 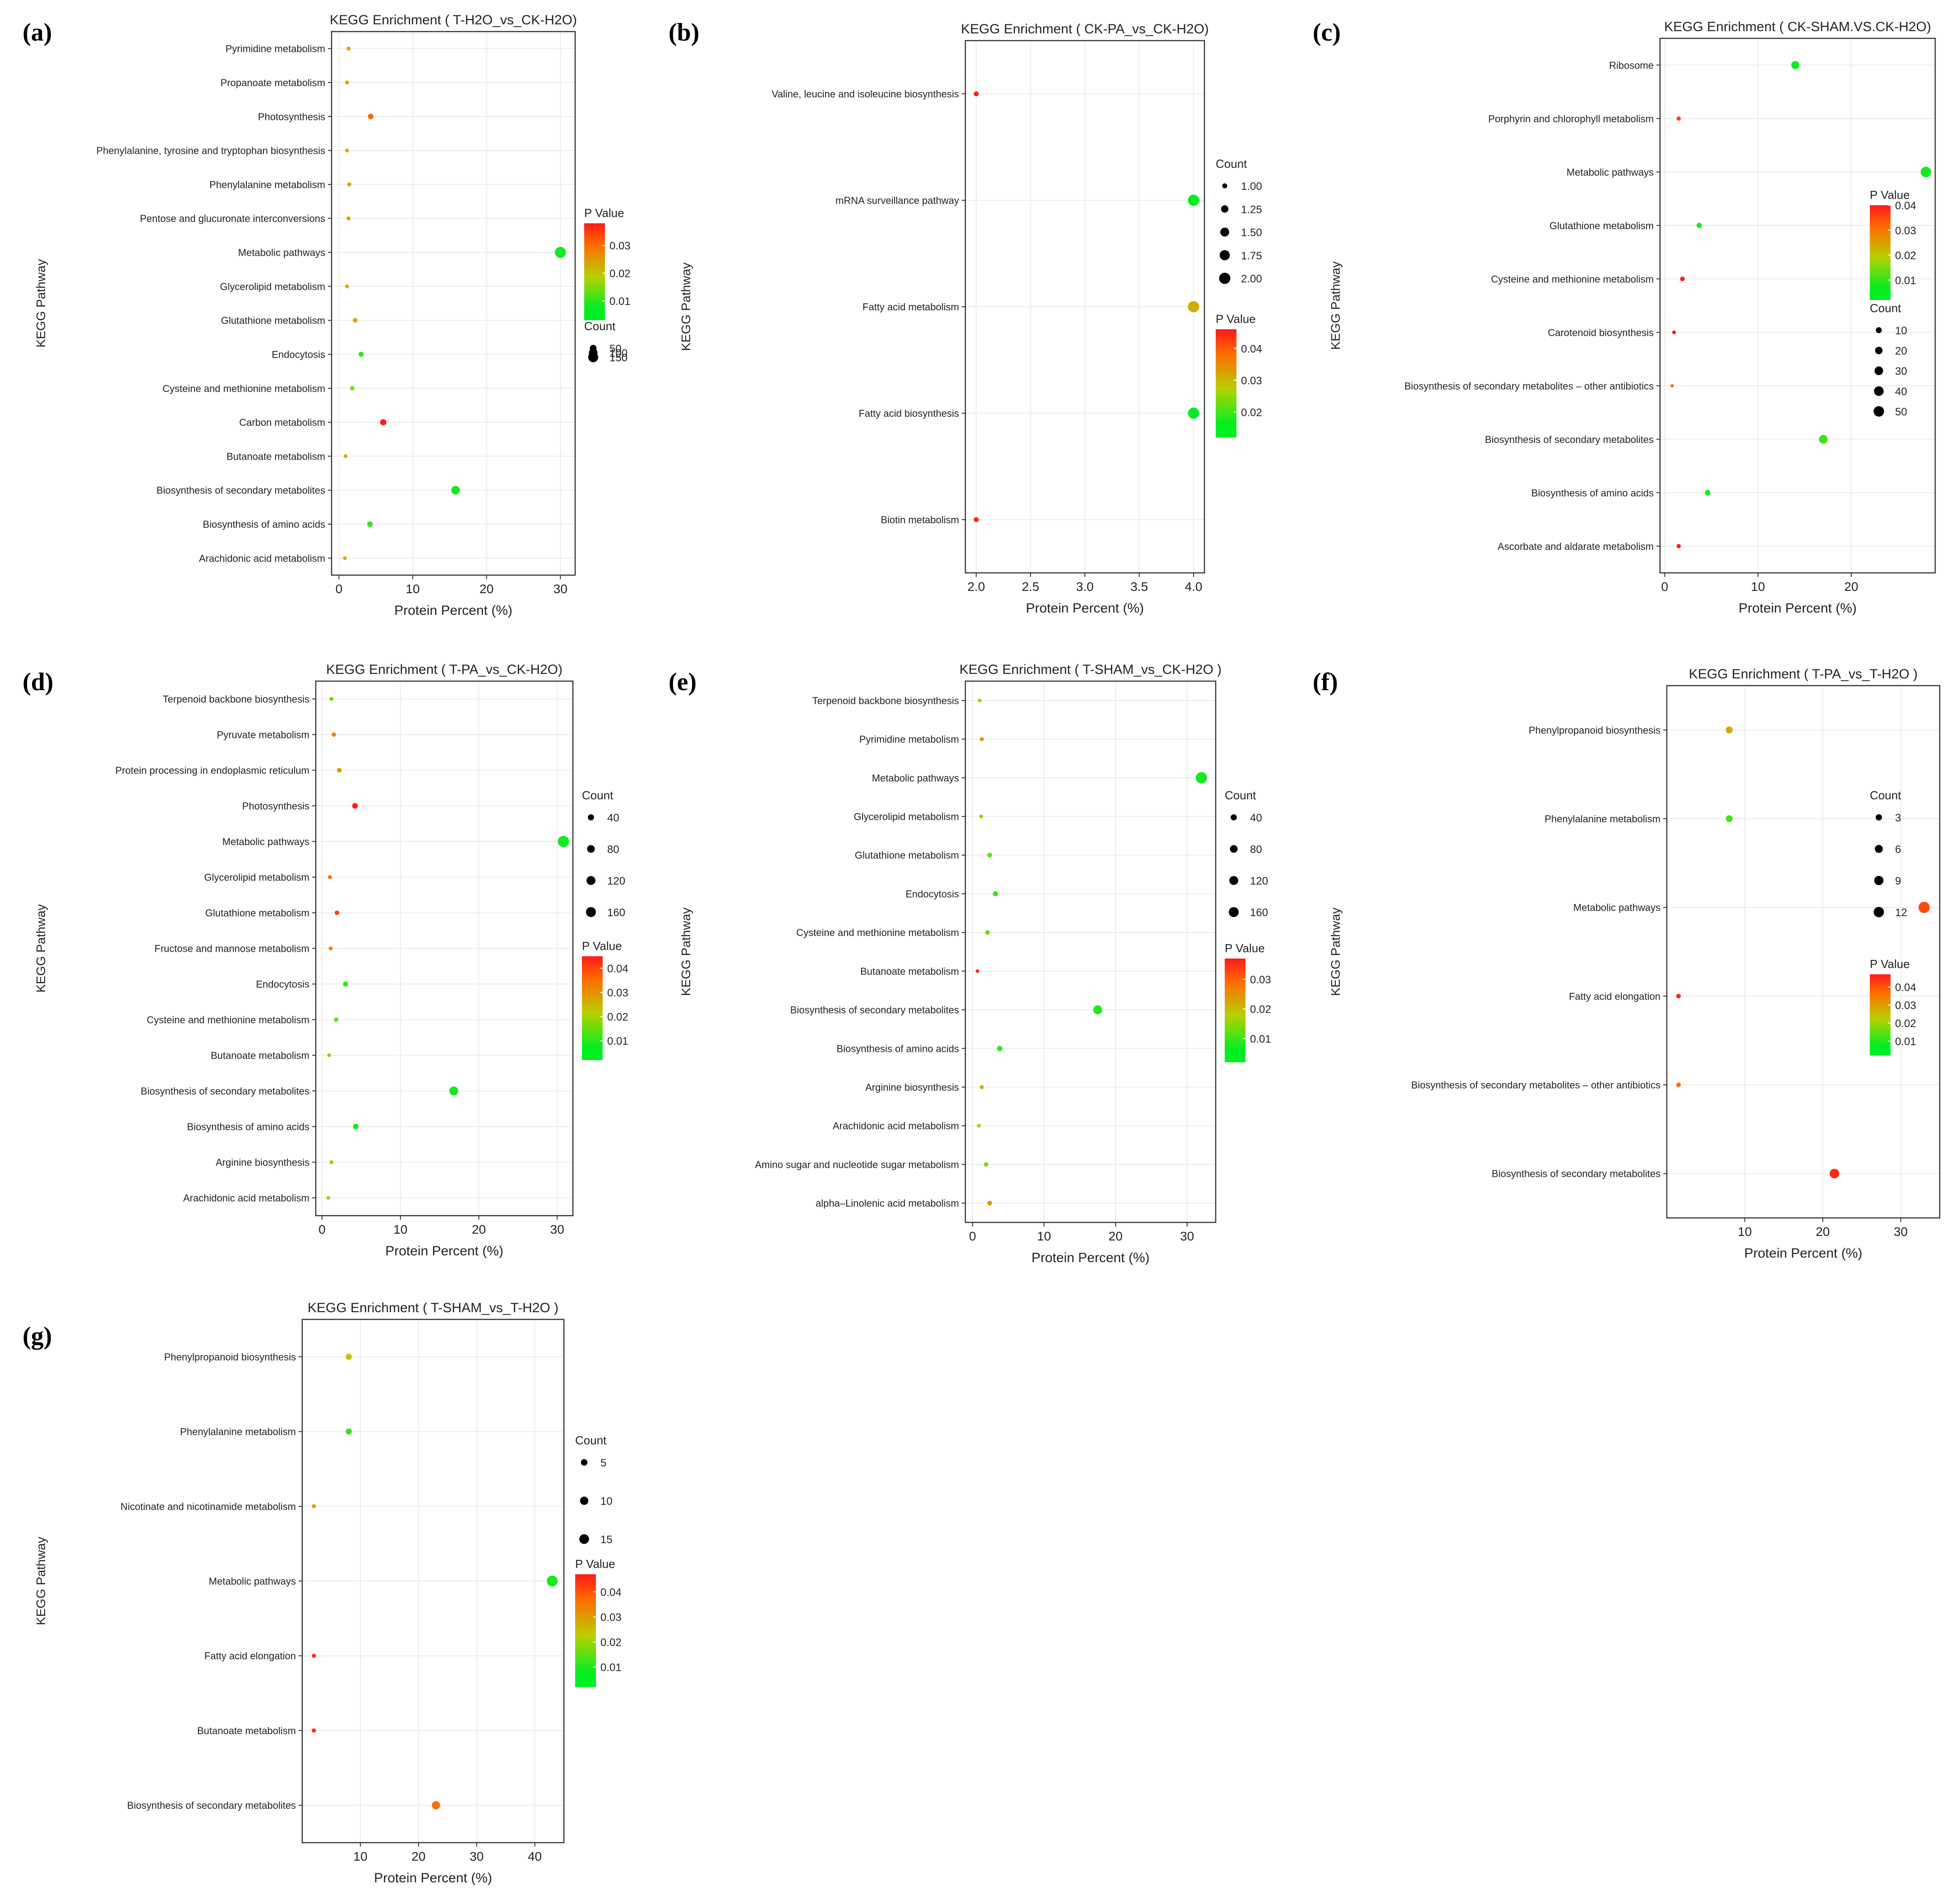 I want to click on chart-d-xtick-label: 10, so click(x=400, y=1229).